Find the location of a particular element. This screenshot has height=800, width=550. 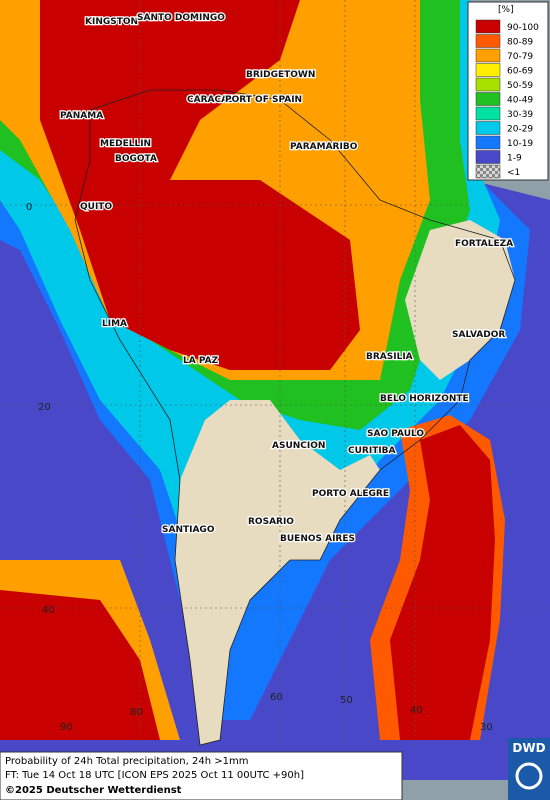

city-label: PARAMARIBO is located at coordinates (324, 147).